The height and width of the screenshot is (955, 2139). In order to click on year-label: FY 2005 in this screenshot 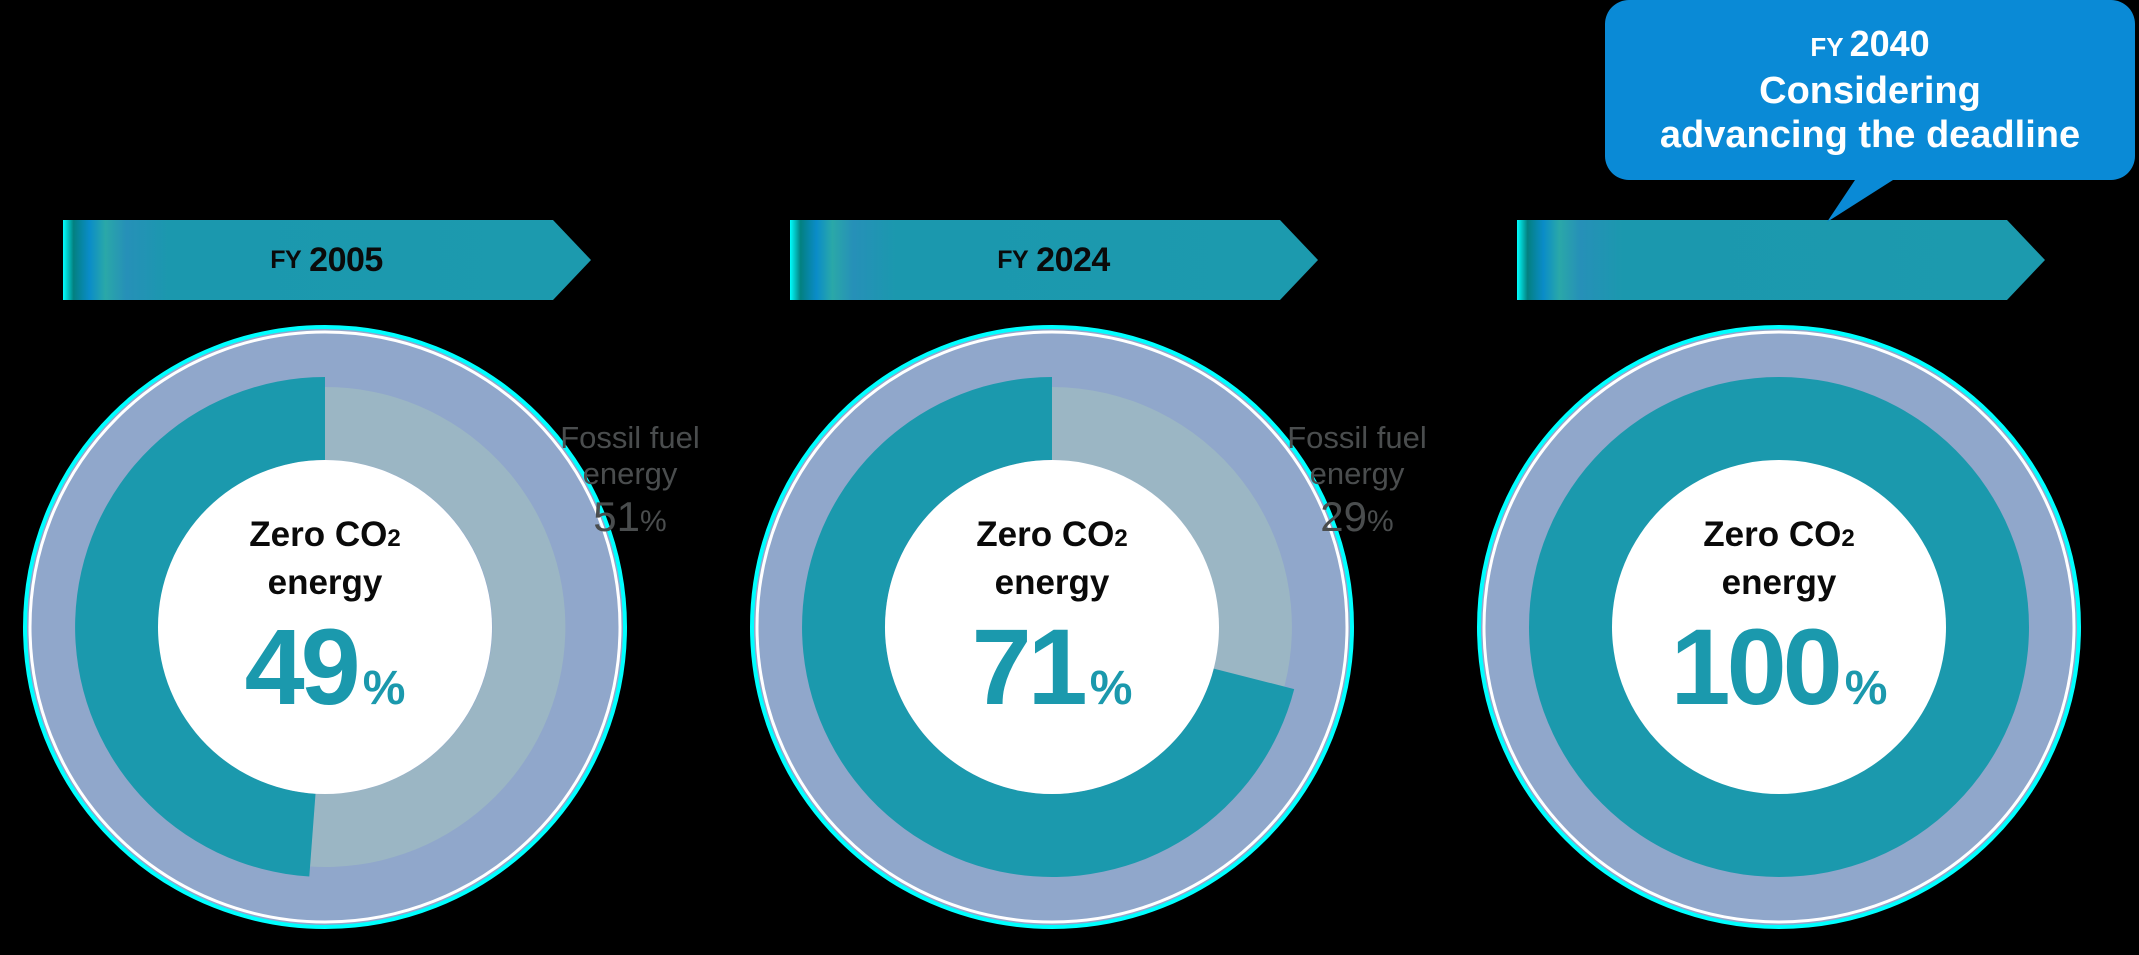, I will do `click(326, 259)`.